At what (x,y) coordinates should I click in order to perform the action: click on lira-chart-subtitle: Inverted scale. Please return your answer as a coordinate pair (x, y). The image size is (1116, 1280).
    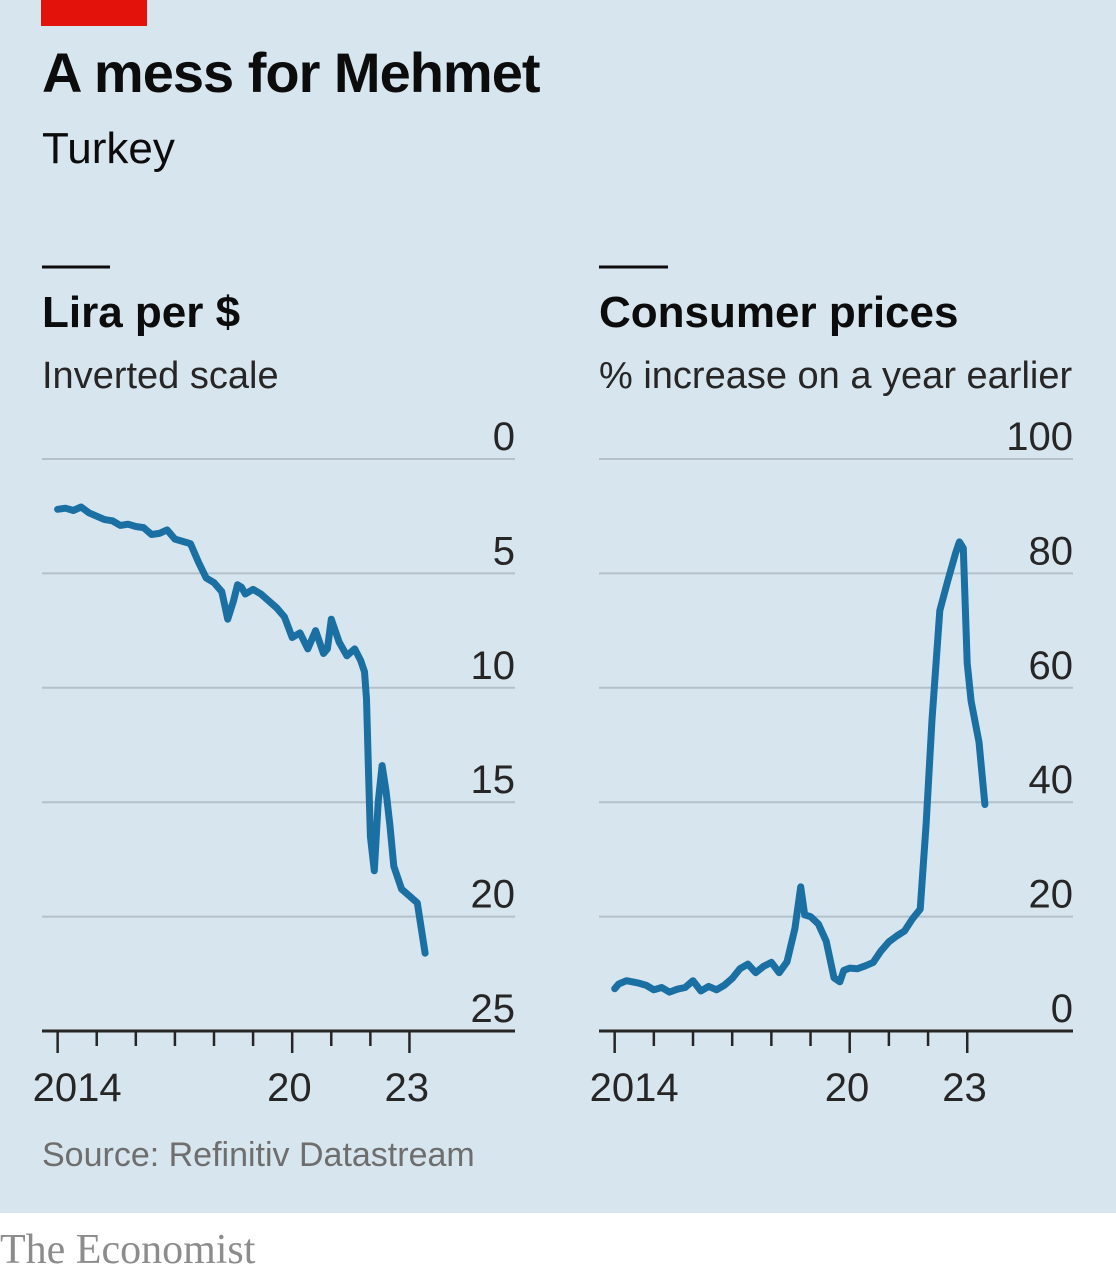
    Looking at the image, I should click on (160, 376).